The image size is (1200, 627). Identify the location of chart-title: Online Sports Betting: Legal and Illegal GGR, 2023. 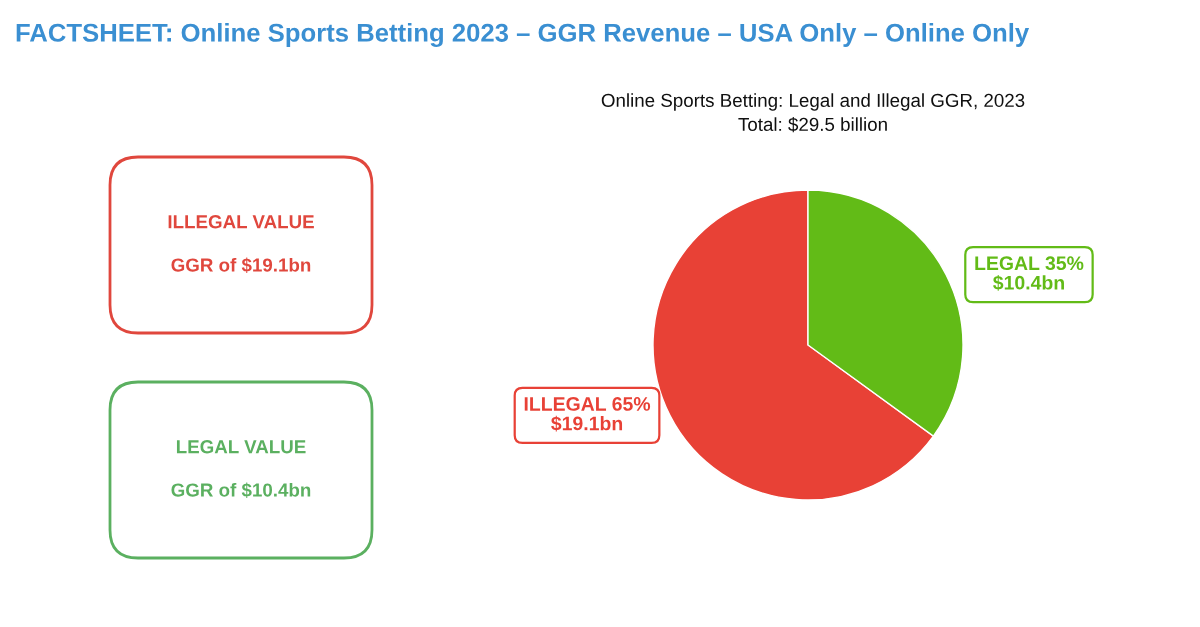
(813, 102).